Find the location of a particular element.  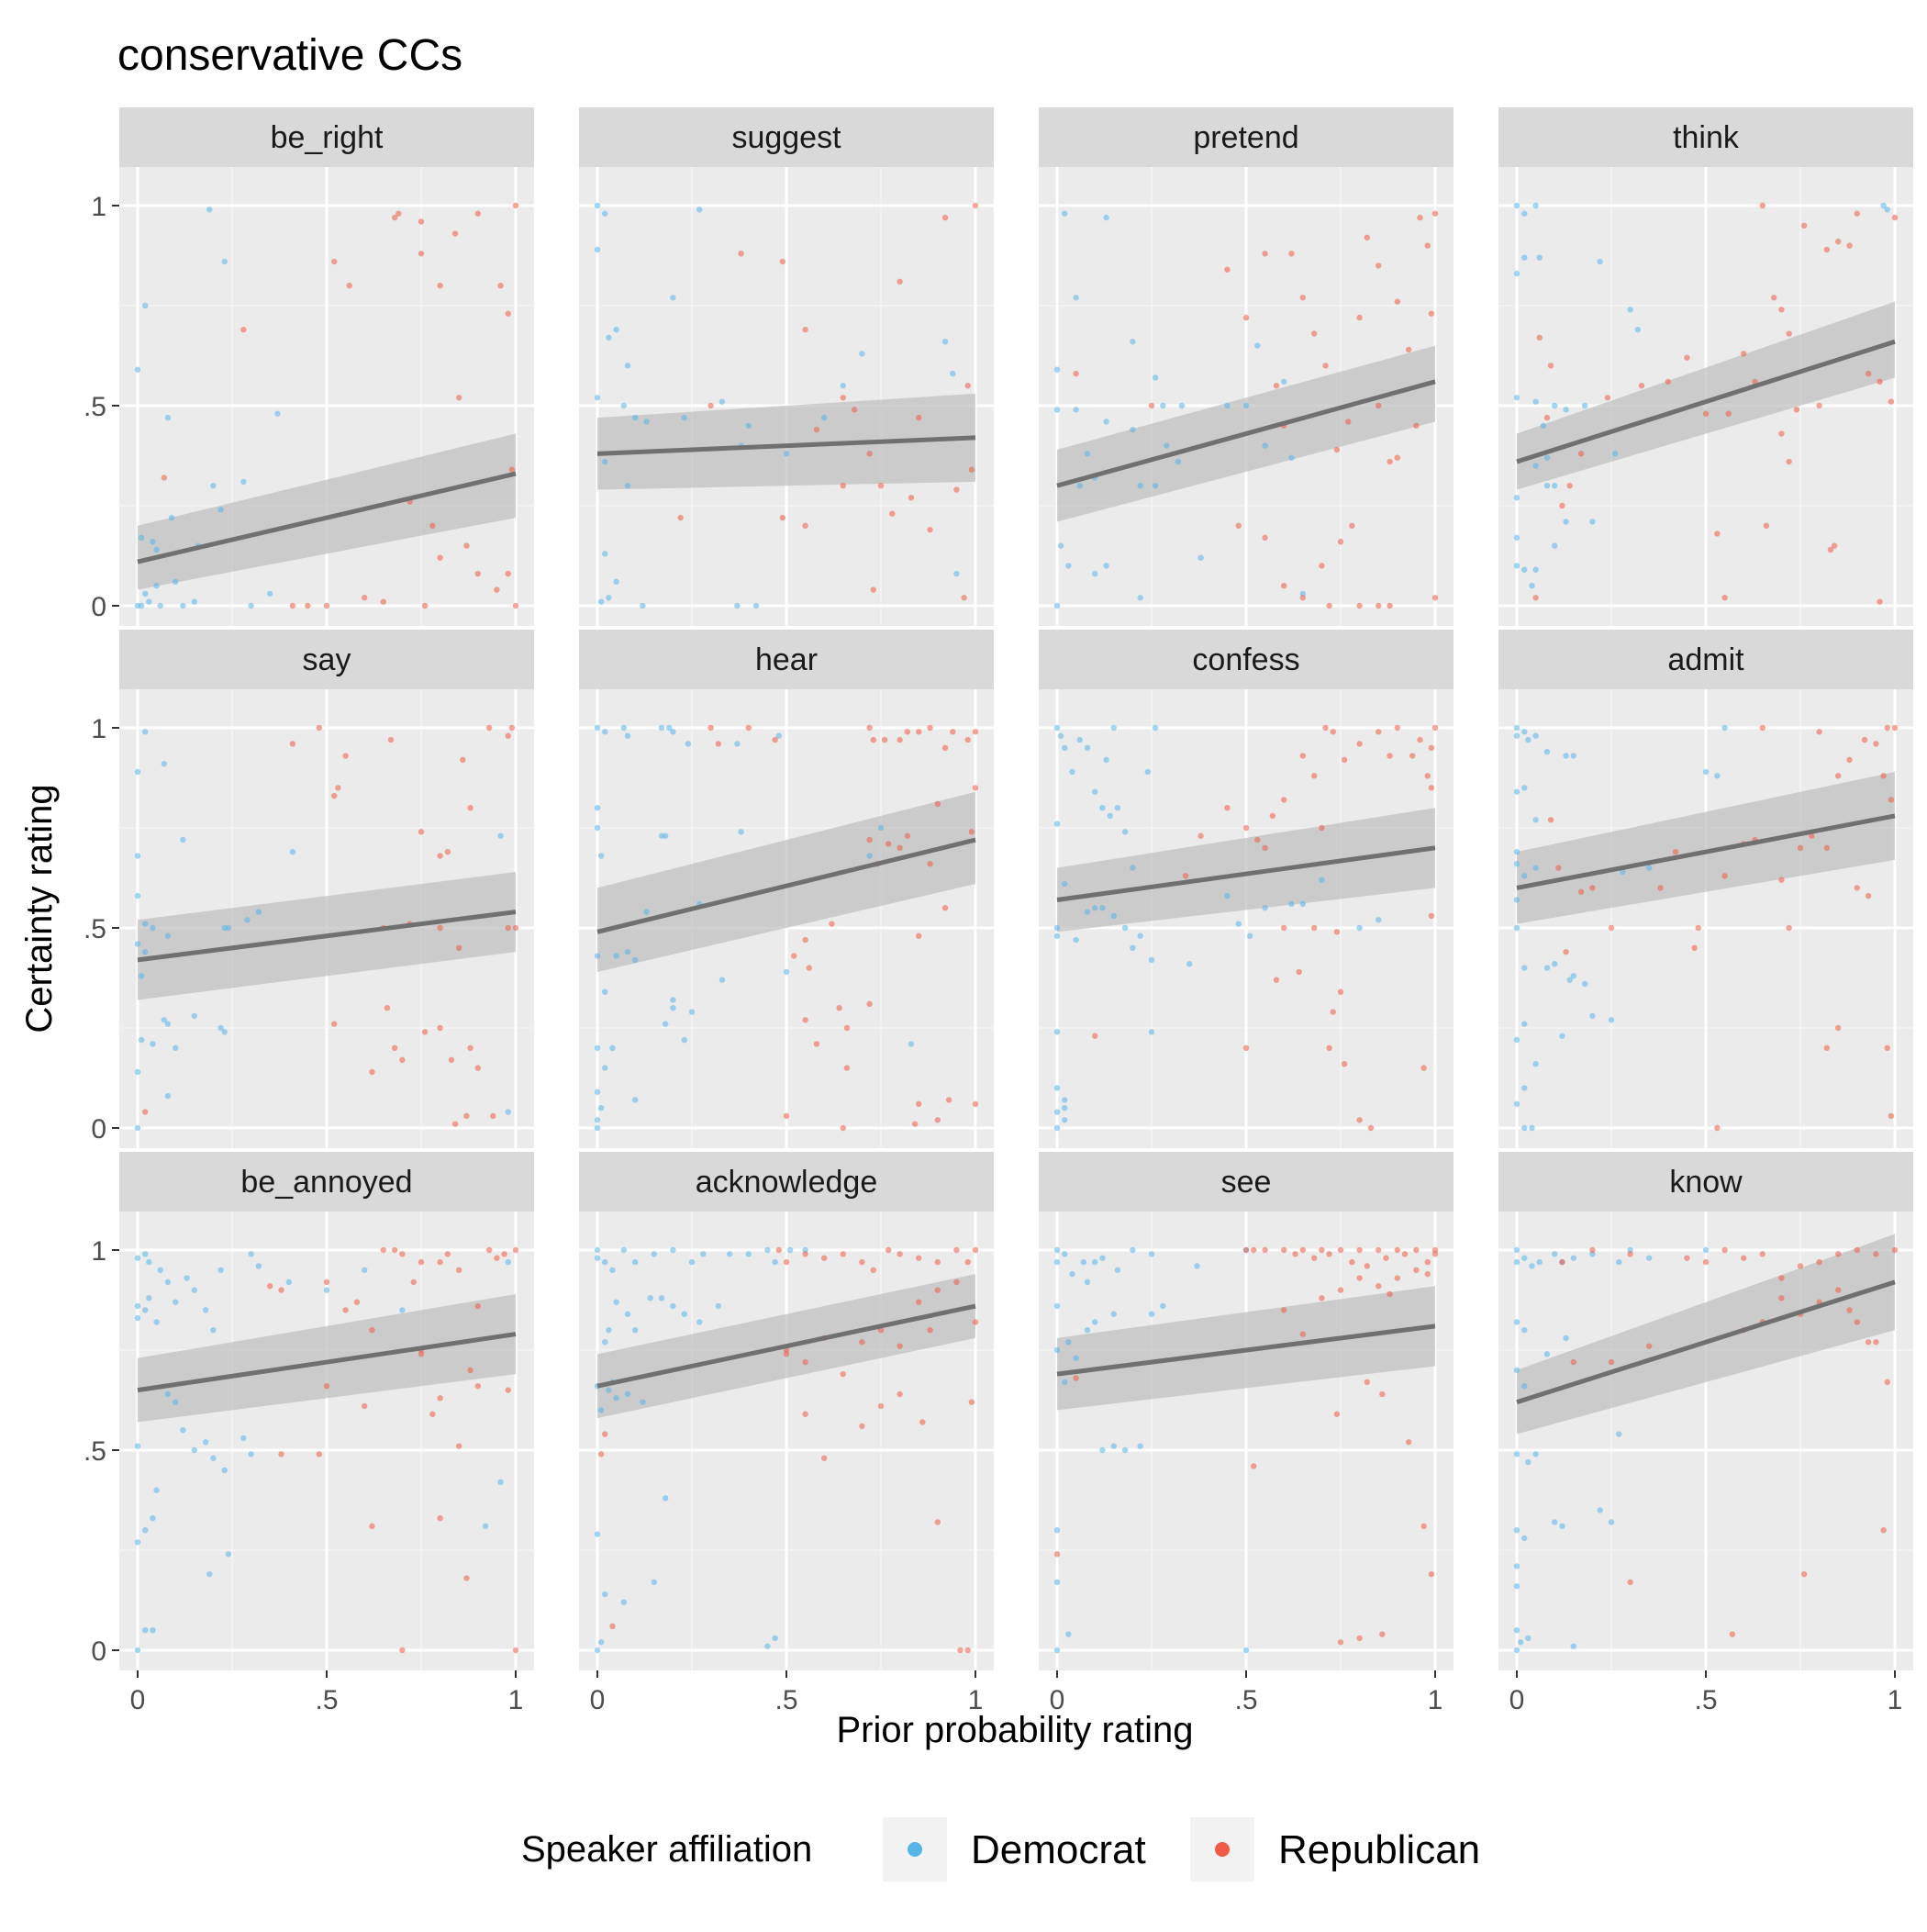

confidence-band is located at coordinates (786, 441).